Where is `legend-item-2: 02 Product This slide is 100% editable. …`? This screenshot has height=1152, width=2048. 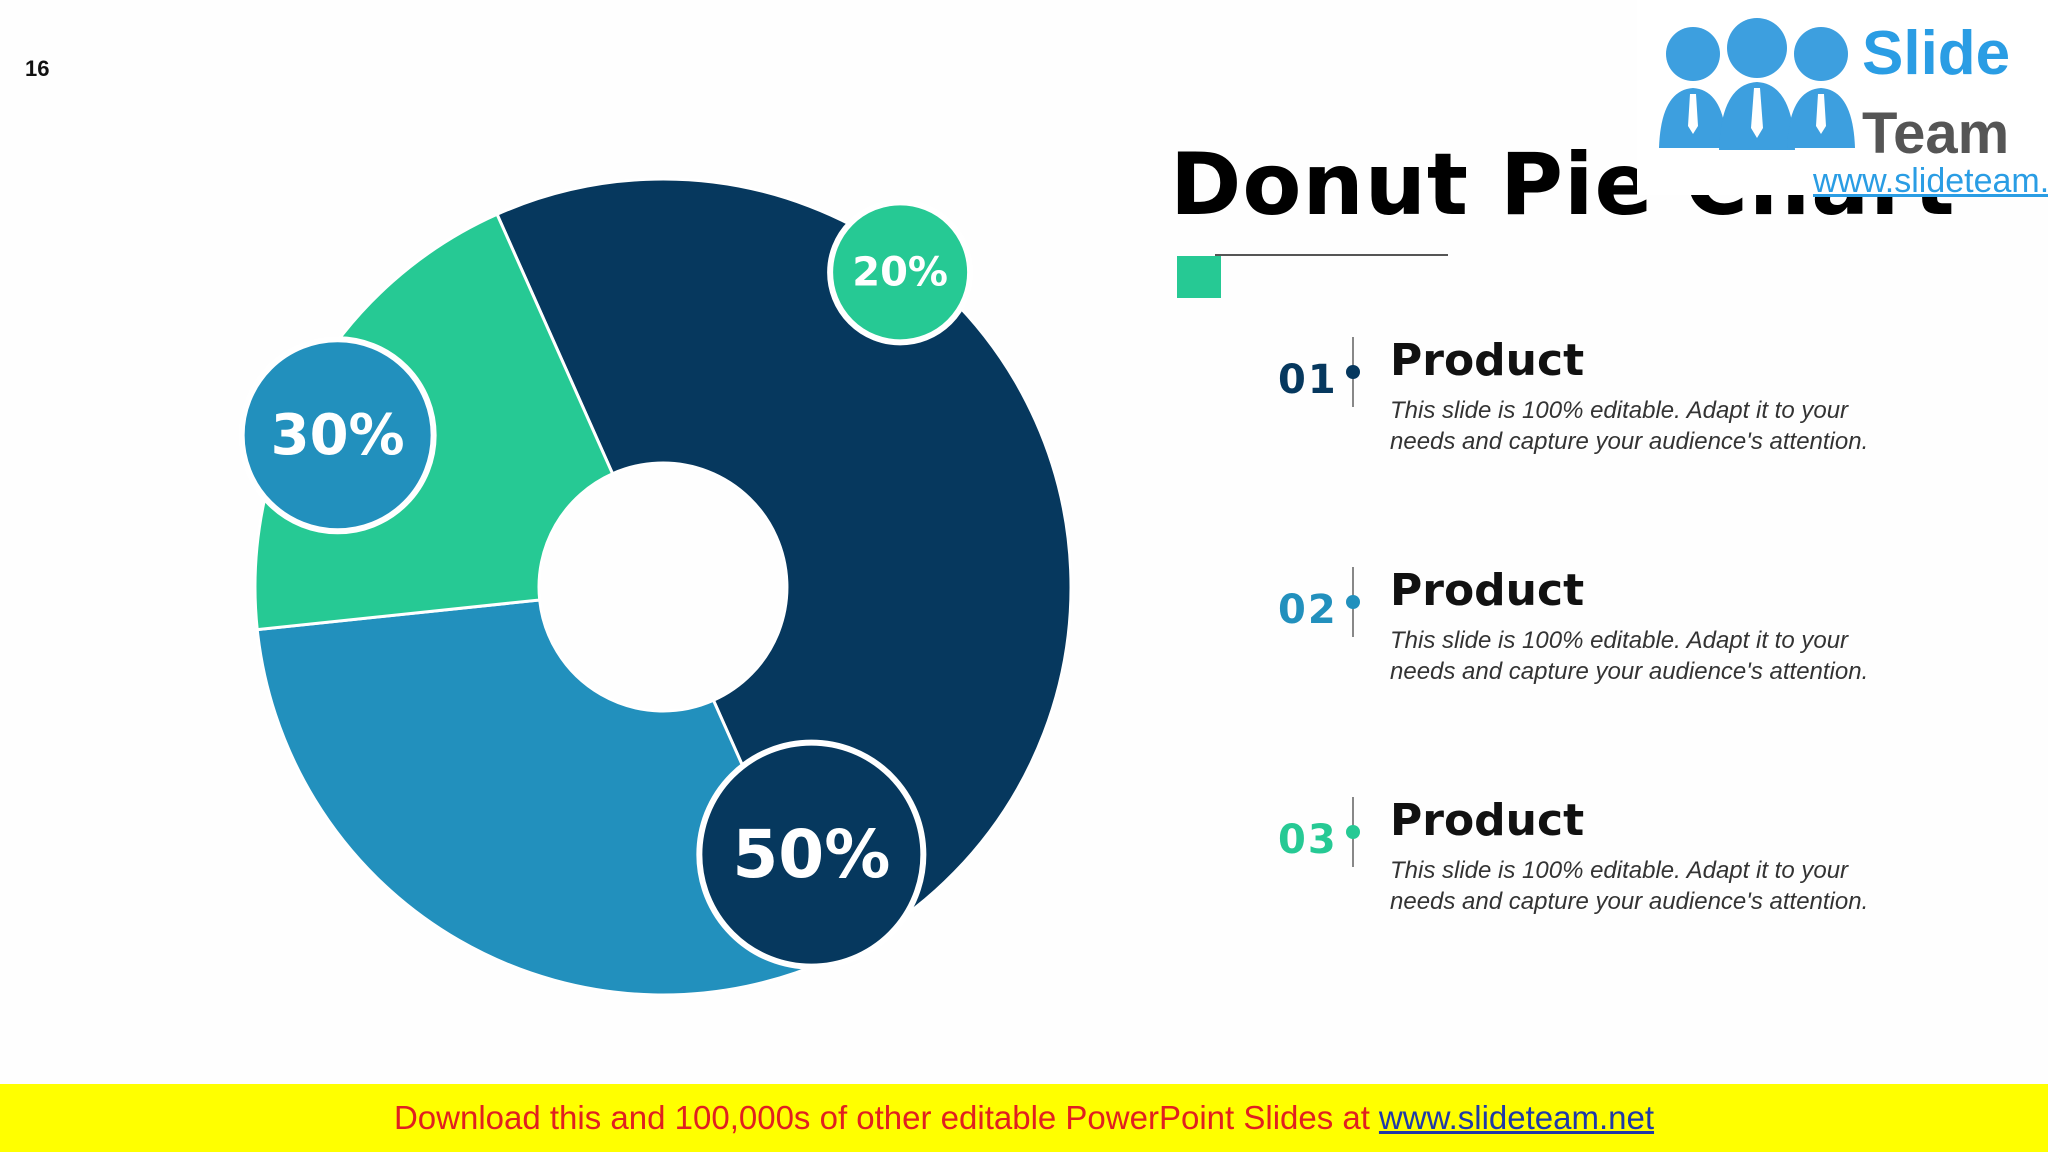
legend-item-2: 02 Product This slide is 100% editable. … is located at coordinates (1580, 651).